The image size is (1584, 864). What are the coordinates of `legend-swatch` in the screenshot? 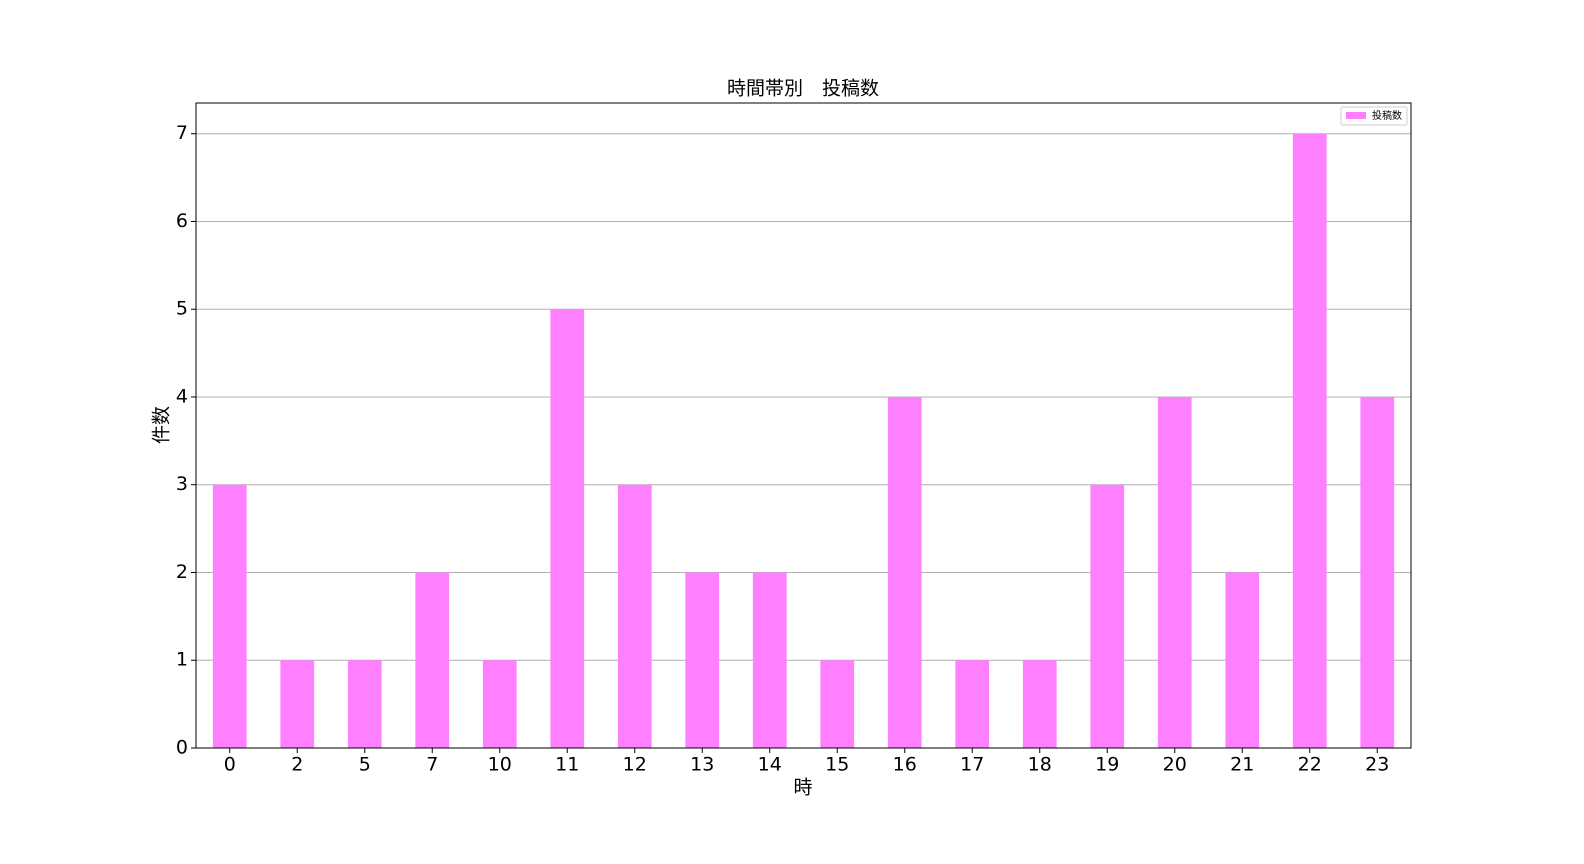 It's located at (1356, 115).